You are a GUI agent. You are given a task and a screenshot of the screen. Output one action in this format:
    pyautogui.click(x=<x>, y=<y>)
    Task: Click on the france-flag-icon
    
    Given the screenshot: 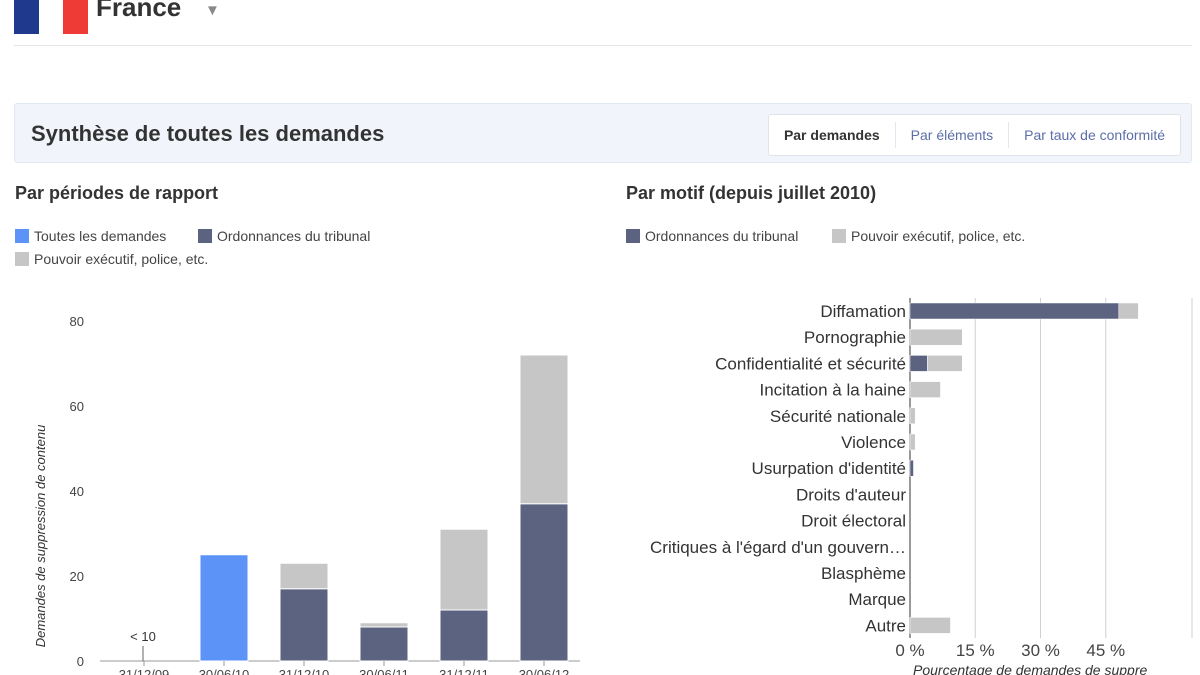 What is the action you would take?
    pyautogui.click(x=51, y=17)
    